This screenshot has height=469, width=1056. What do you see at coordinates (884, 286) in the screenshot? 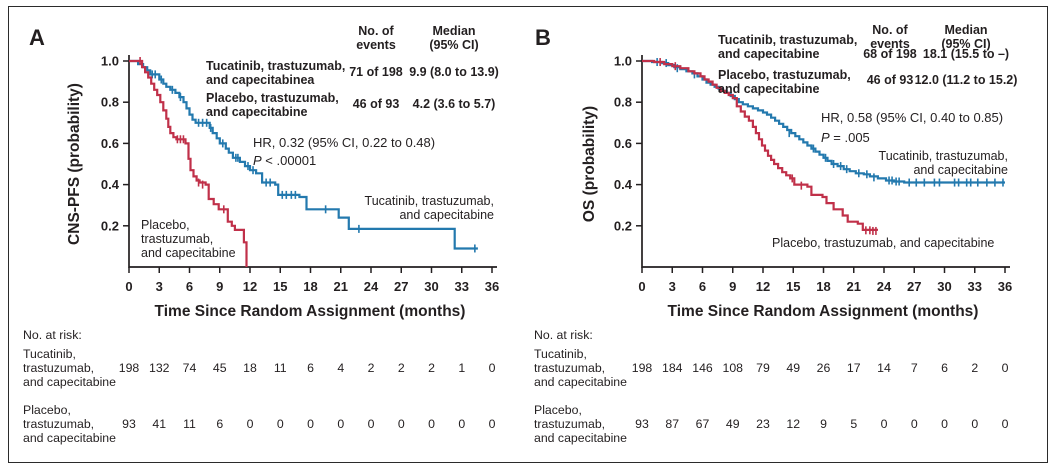
I see `x-tick-label: 24` at bounding box center [884, 286].